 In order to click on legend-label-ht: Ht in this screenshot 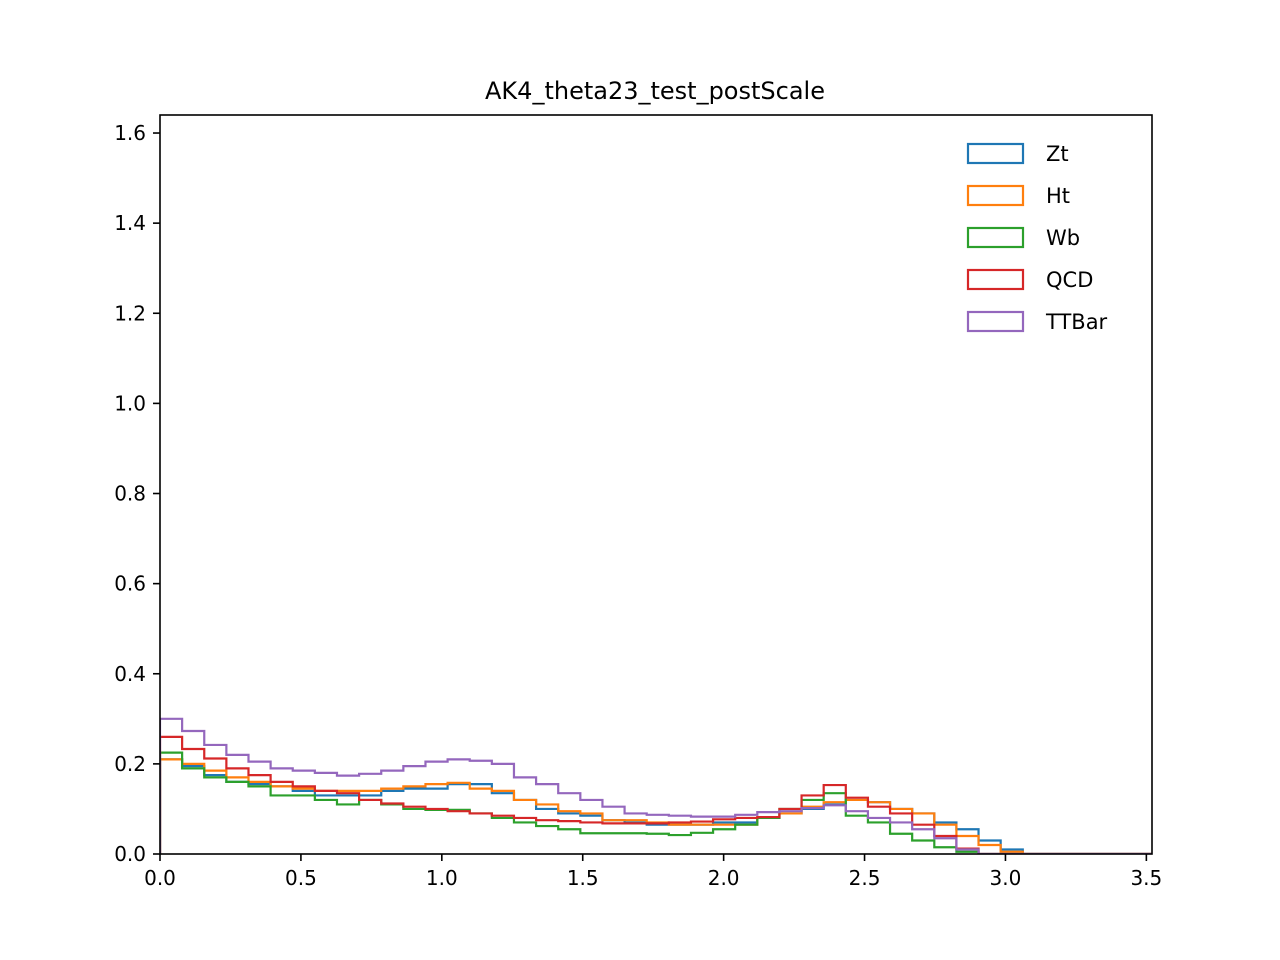, I will do `click(1058, 196)`.